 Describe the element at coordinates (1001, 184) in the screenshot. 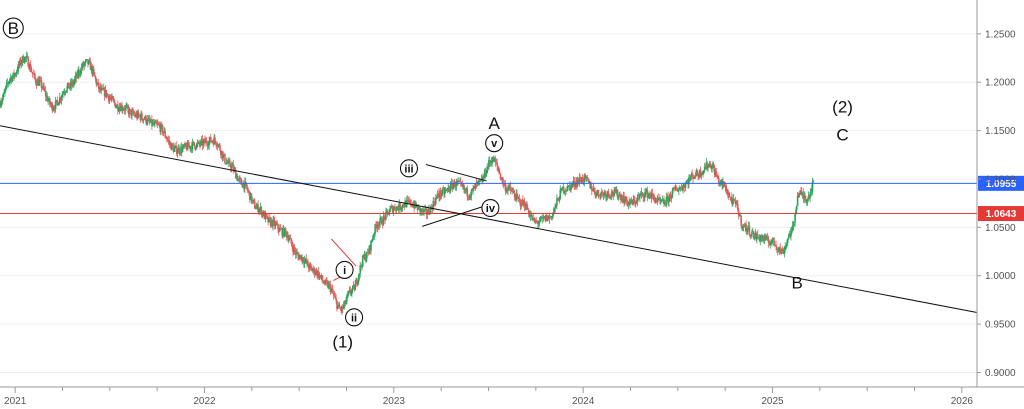

I see `price-badge-label-current: 1.0955` at that location.